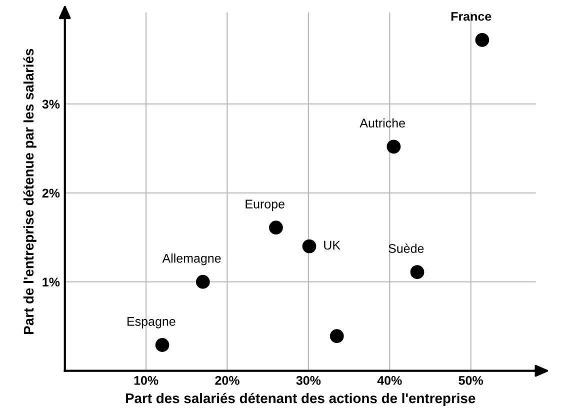  What do you see at coordinates (227, 380) in the screenshot?
I see `x-tick-label: 20%` at bounding box center [227, 380].